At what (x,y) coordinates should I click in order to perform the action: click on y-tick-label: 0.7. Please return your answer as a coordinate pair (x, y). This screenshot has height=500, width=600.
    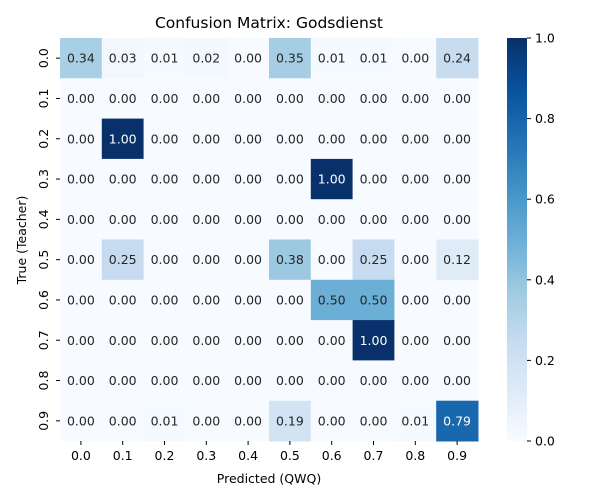
    Looking at the image, I should click on (43, 340).